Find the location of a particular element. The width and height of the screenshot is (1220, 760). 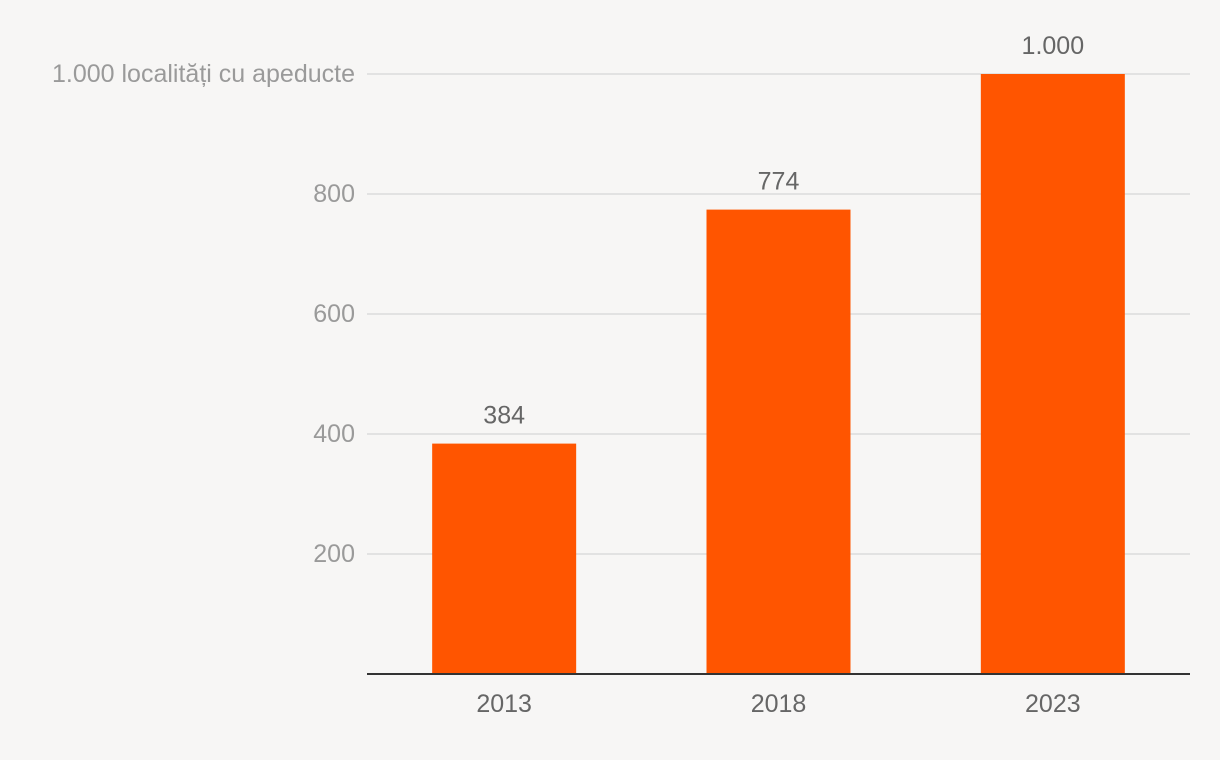

x-axis-tick-labels: 2013 2018 2023 is located at coordinates (778, 704).